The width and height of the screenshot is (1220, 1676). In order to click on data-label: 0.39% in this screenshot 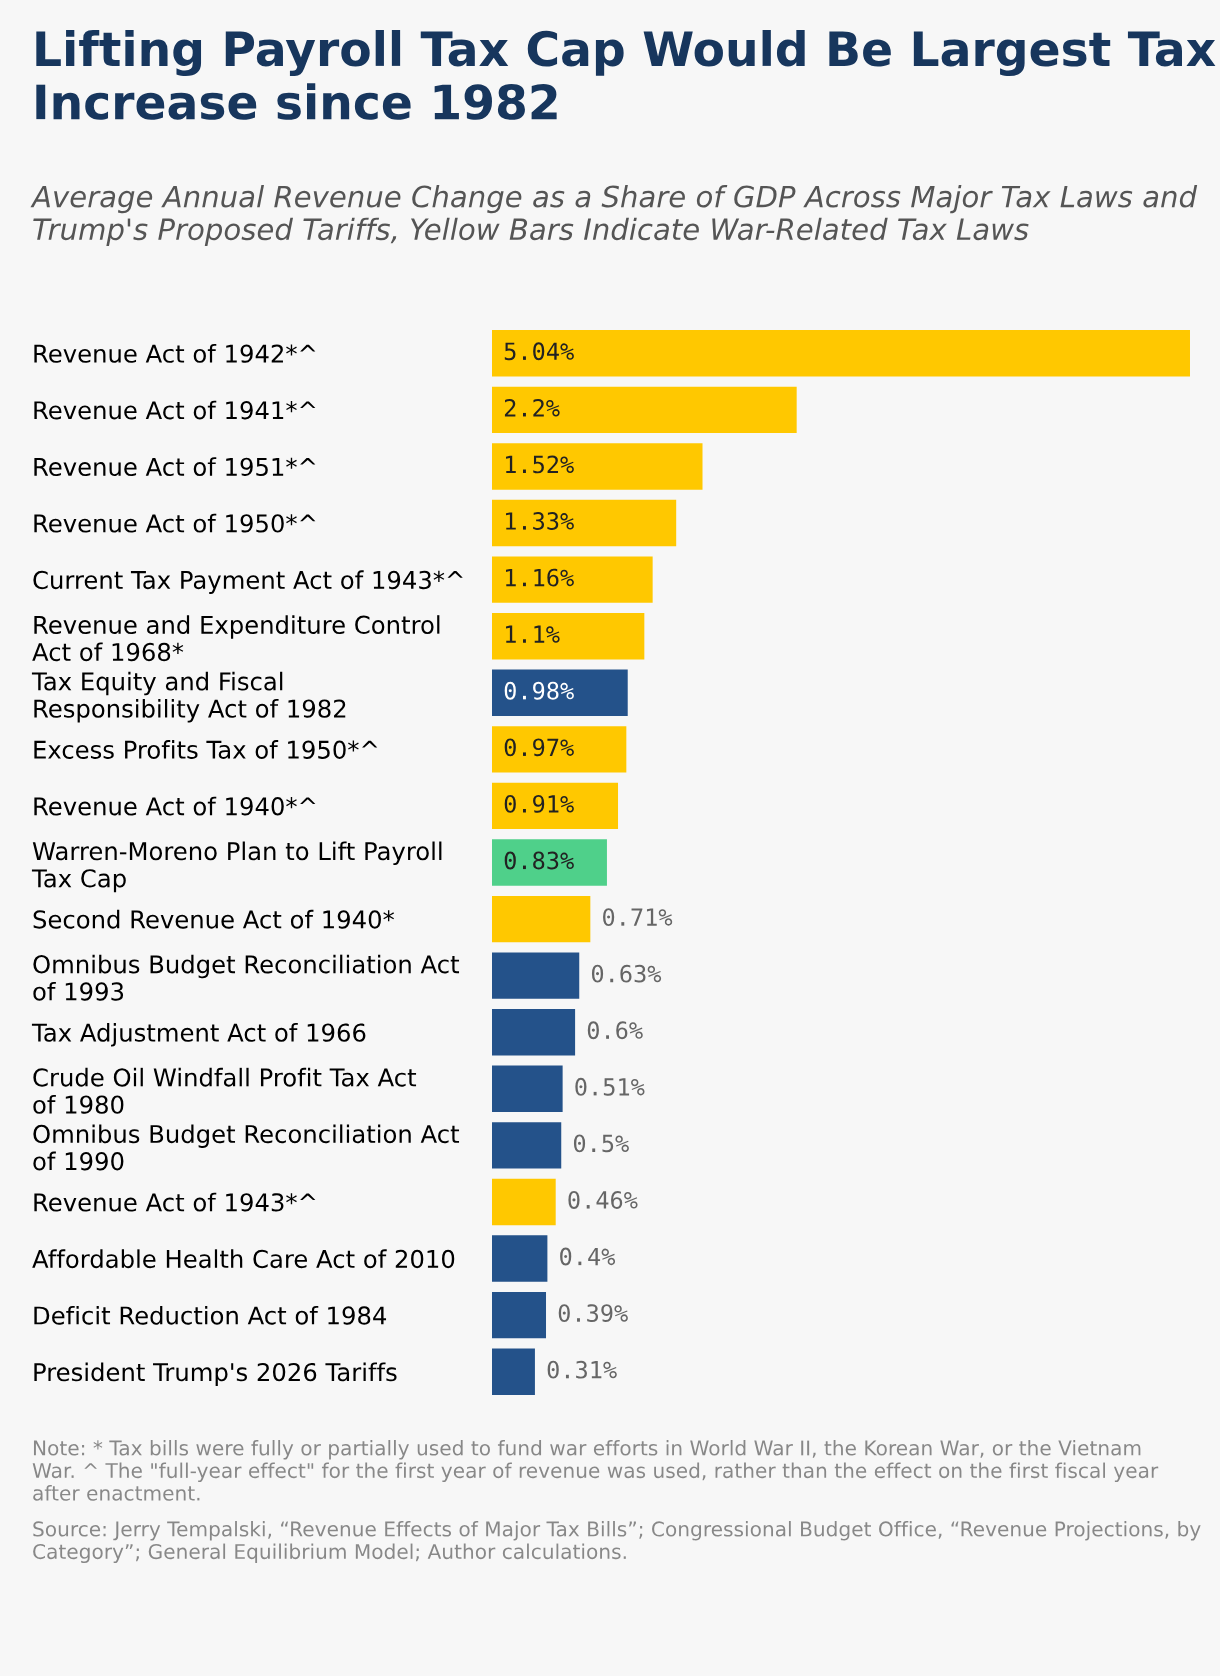, I will do `click(593, 1313)`.